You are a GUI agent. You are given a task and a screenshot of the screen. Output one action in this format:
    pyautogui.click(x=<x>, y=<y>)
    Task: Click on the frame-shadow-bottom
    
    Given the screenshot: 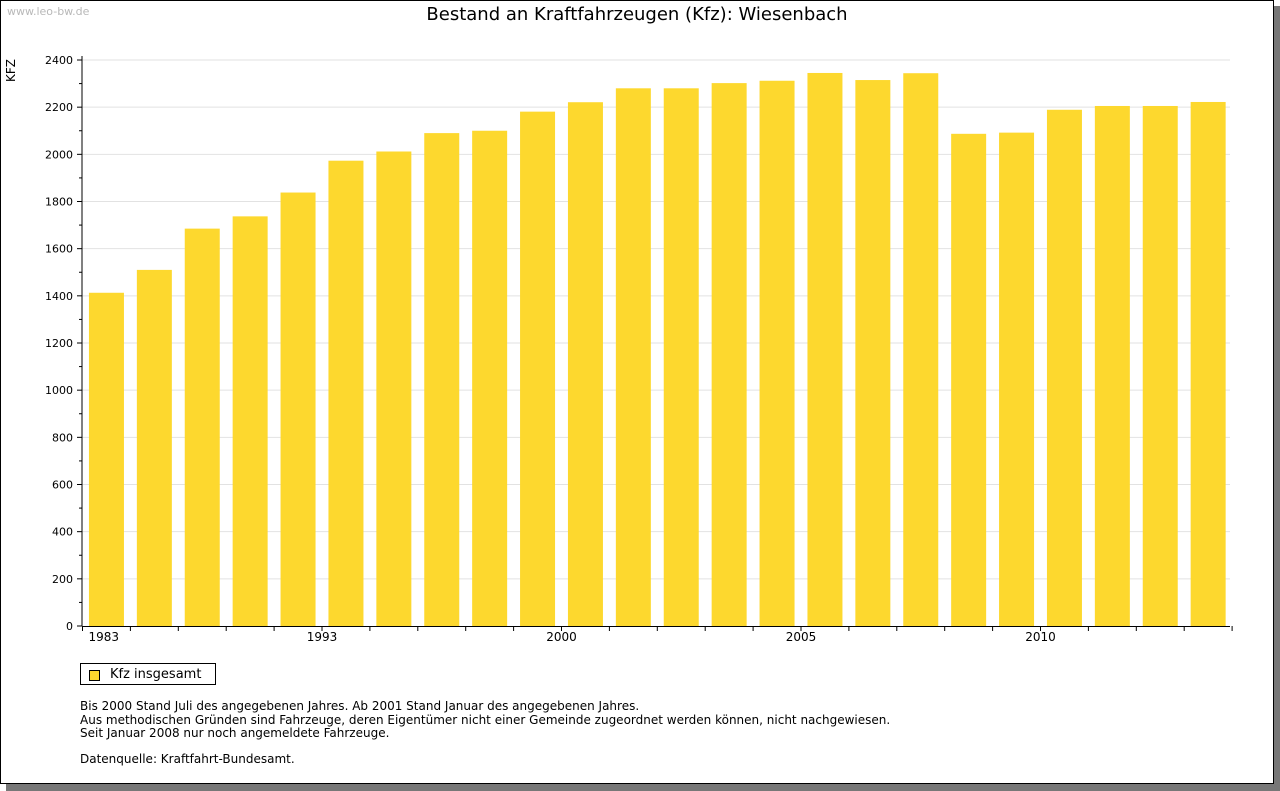 What is the action you would take?
    pyautogui.click(x=643, y=787)
    